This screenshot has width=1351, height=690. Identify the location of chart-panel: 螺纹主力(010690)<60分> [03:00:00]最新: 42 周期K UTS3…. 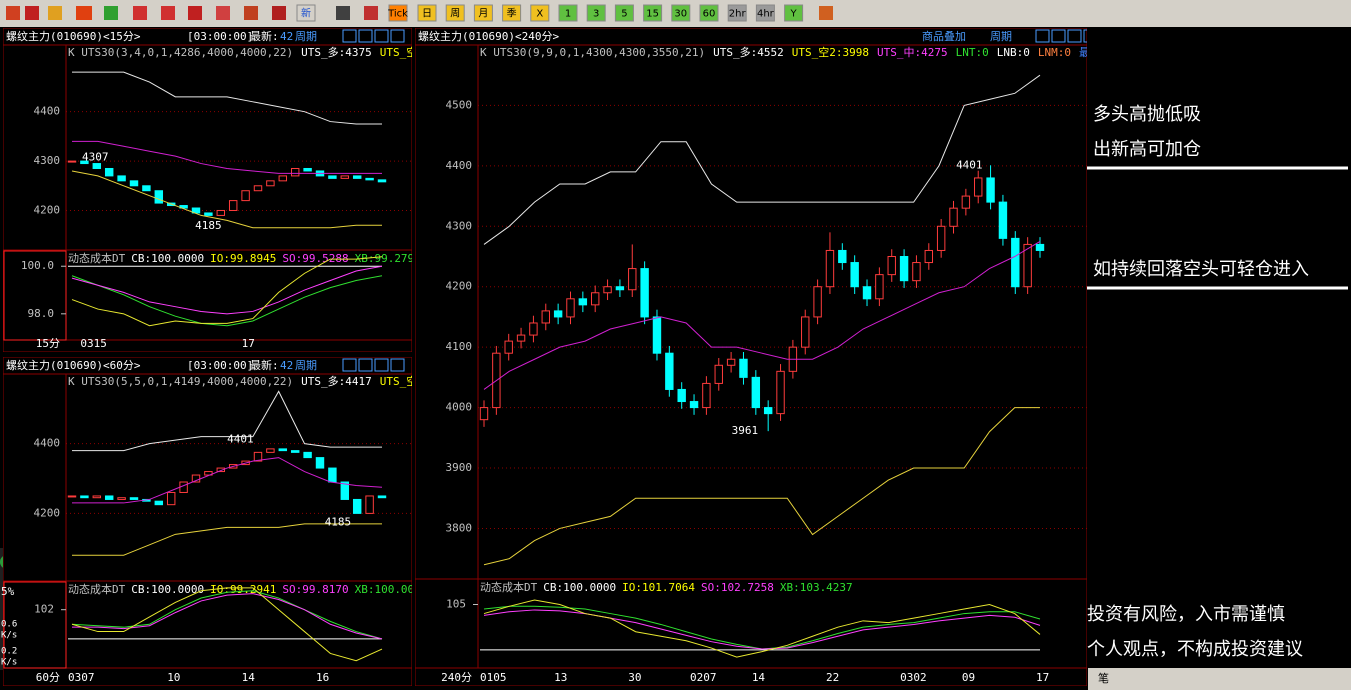
(207, 521).